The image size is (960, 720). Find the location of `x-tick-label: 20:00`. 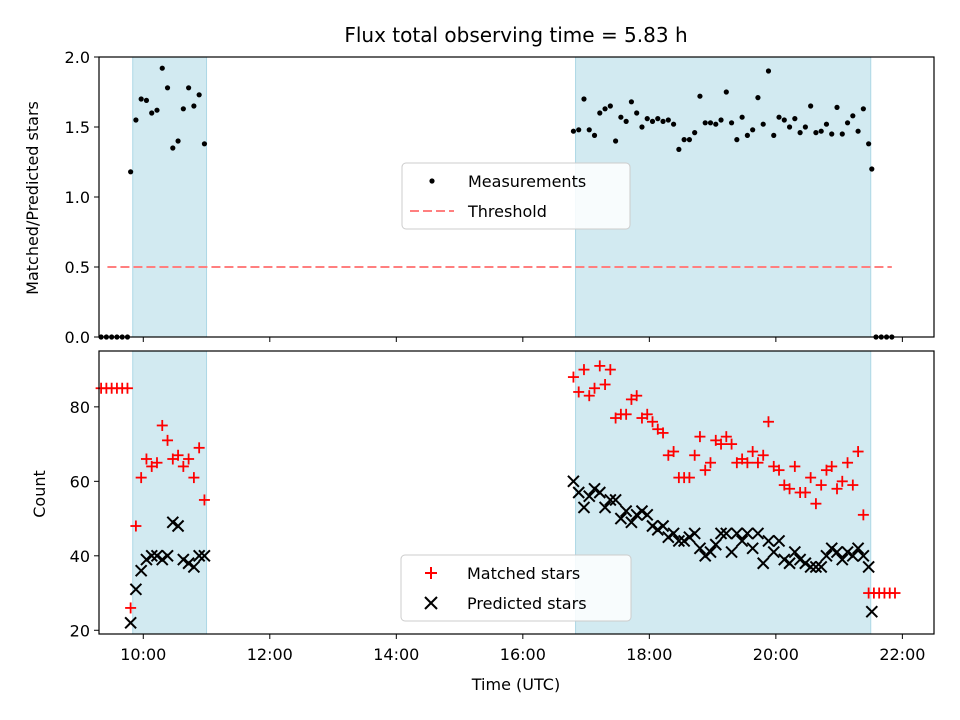

x-tick-label: 20:00 is located at coordinates (776, 654).